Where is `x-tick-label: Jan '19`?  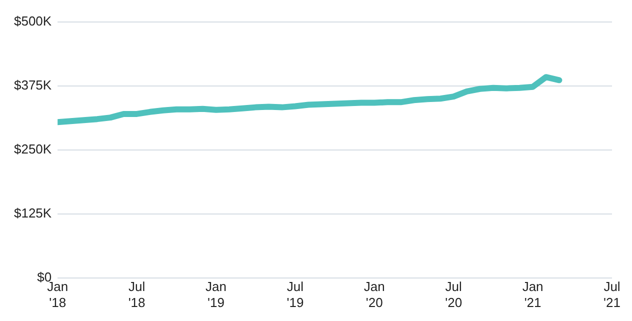 x-tick-label: Jan '19 is located at coordinates (216, 294).